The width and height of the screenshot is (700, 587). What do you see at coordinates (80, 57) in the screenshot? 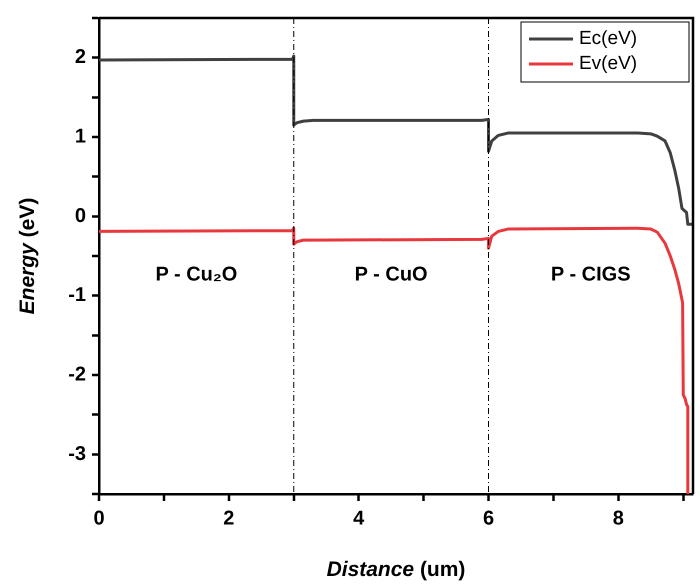
I see `y-tick-label: 2` at bounding box center [80, 57].